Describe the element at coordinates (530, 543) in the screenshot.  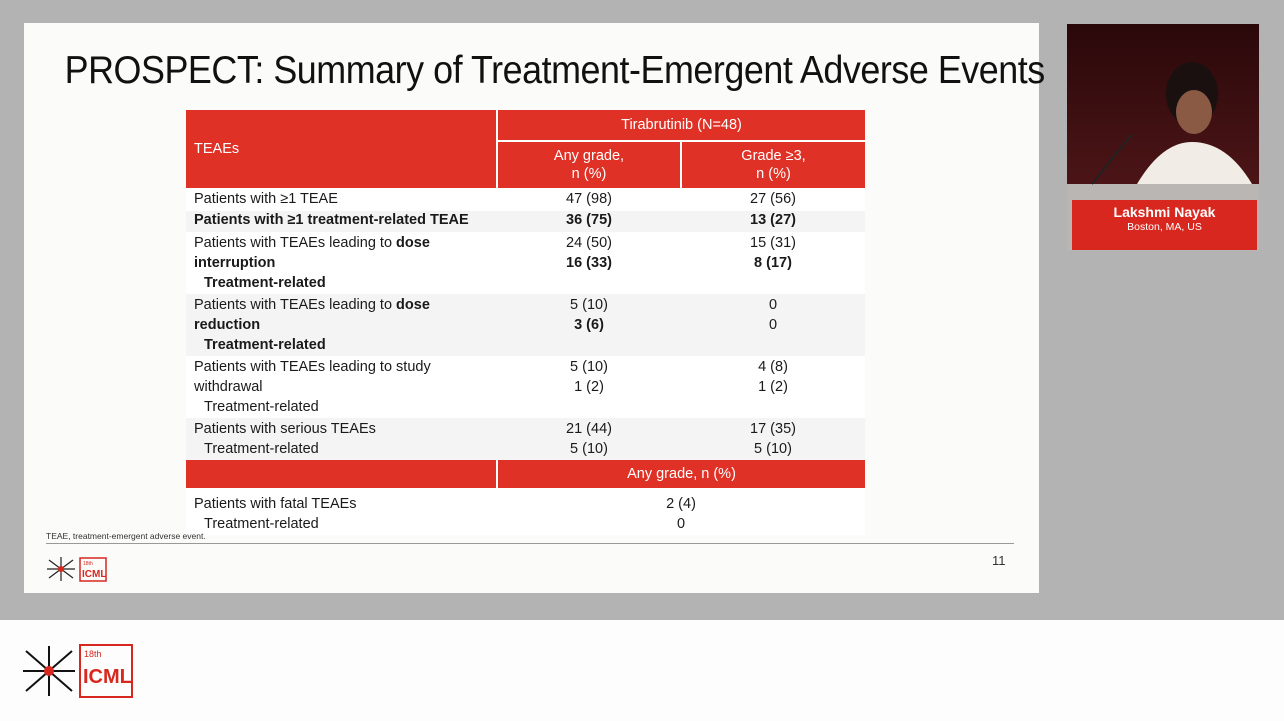
I see `divider` at that location.